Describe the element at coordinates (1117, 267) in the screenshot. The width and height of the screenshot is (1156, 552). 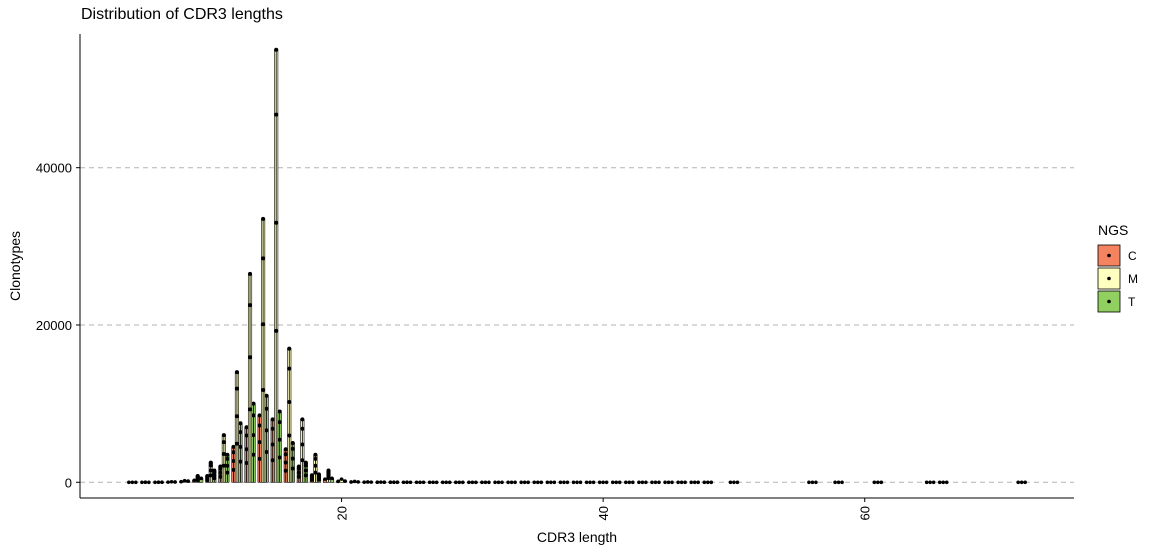
I see `legend: NGS CMT` at that location.